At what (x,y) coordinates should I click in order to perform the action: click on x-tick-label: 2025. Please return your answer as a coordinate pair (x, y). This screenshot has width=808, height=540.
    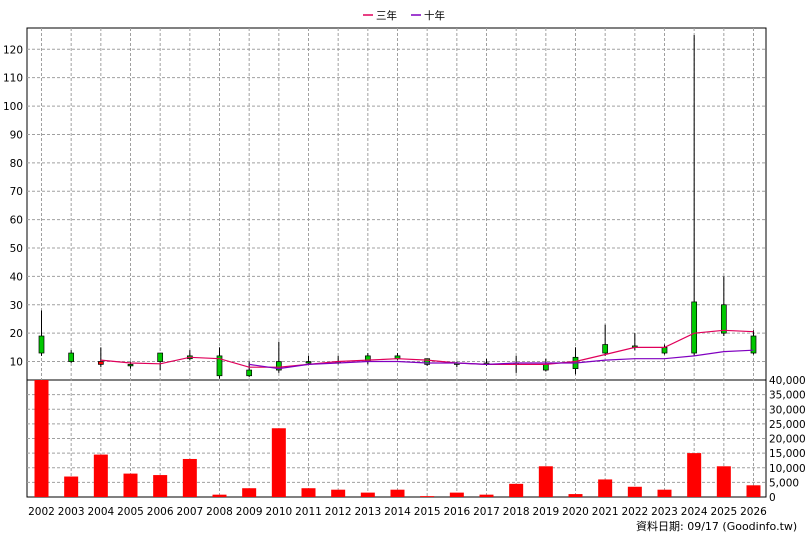
    Looking at the image, I should click on (723, 512).